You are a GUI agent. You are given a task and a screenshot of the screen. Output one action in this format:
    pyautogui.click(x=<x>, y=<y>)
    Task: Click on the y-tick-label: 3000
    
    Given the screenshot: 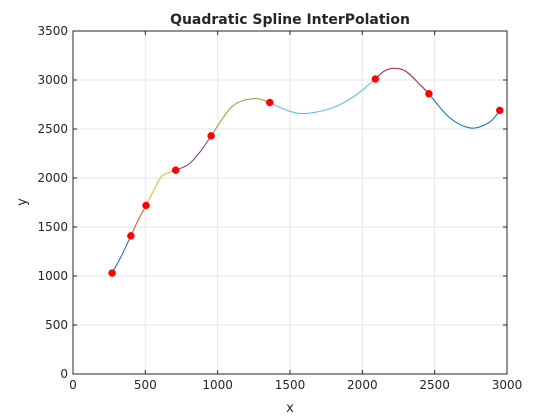 What is the action you would take?
    pyautogui.click(x=52, y=80)
    